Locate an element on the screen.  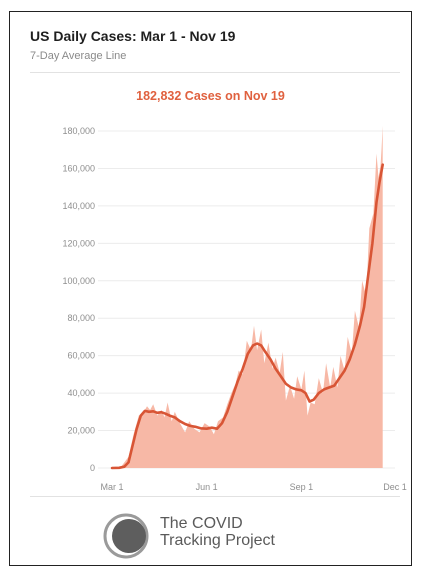
logo-line-1: The COVID is located at coordinates (201, 523).